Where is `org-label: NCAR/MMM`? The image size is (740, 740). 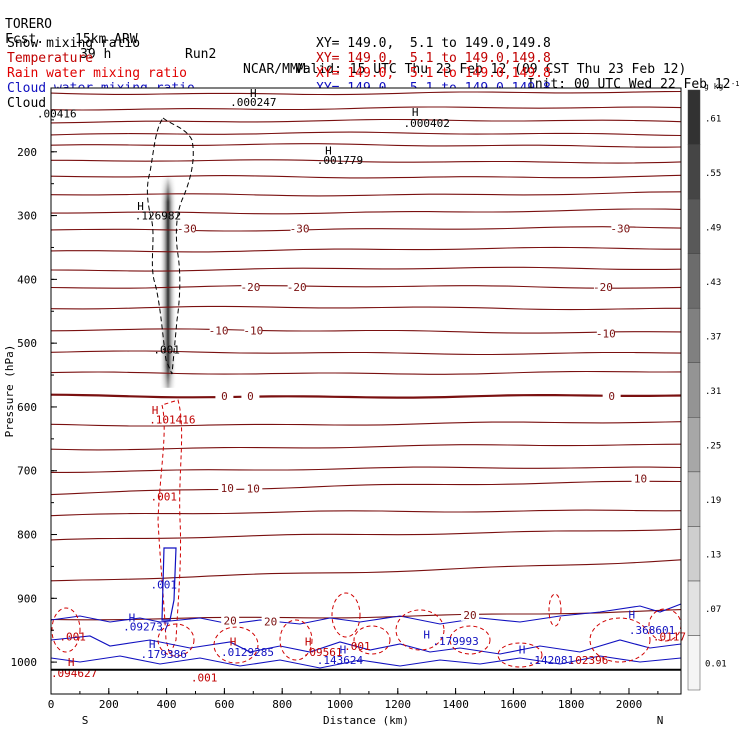
org-label: NCAR/MMM is located at coordinates (274, 69).